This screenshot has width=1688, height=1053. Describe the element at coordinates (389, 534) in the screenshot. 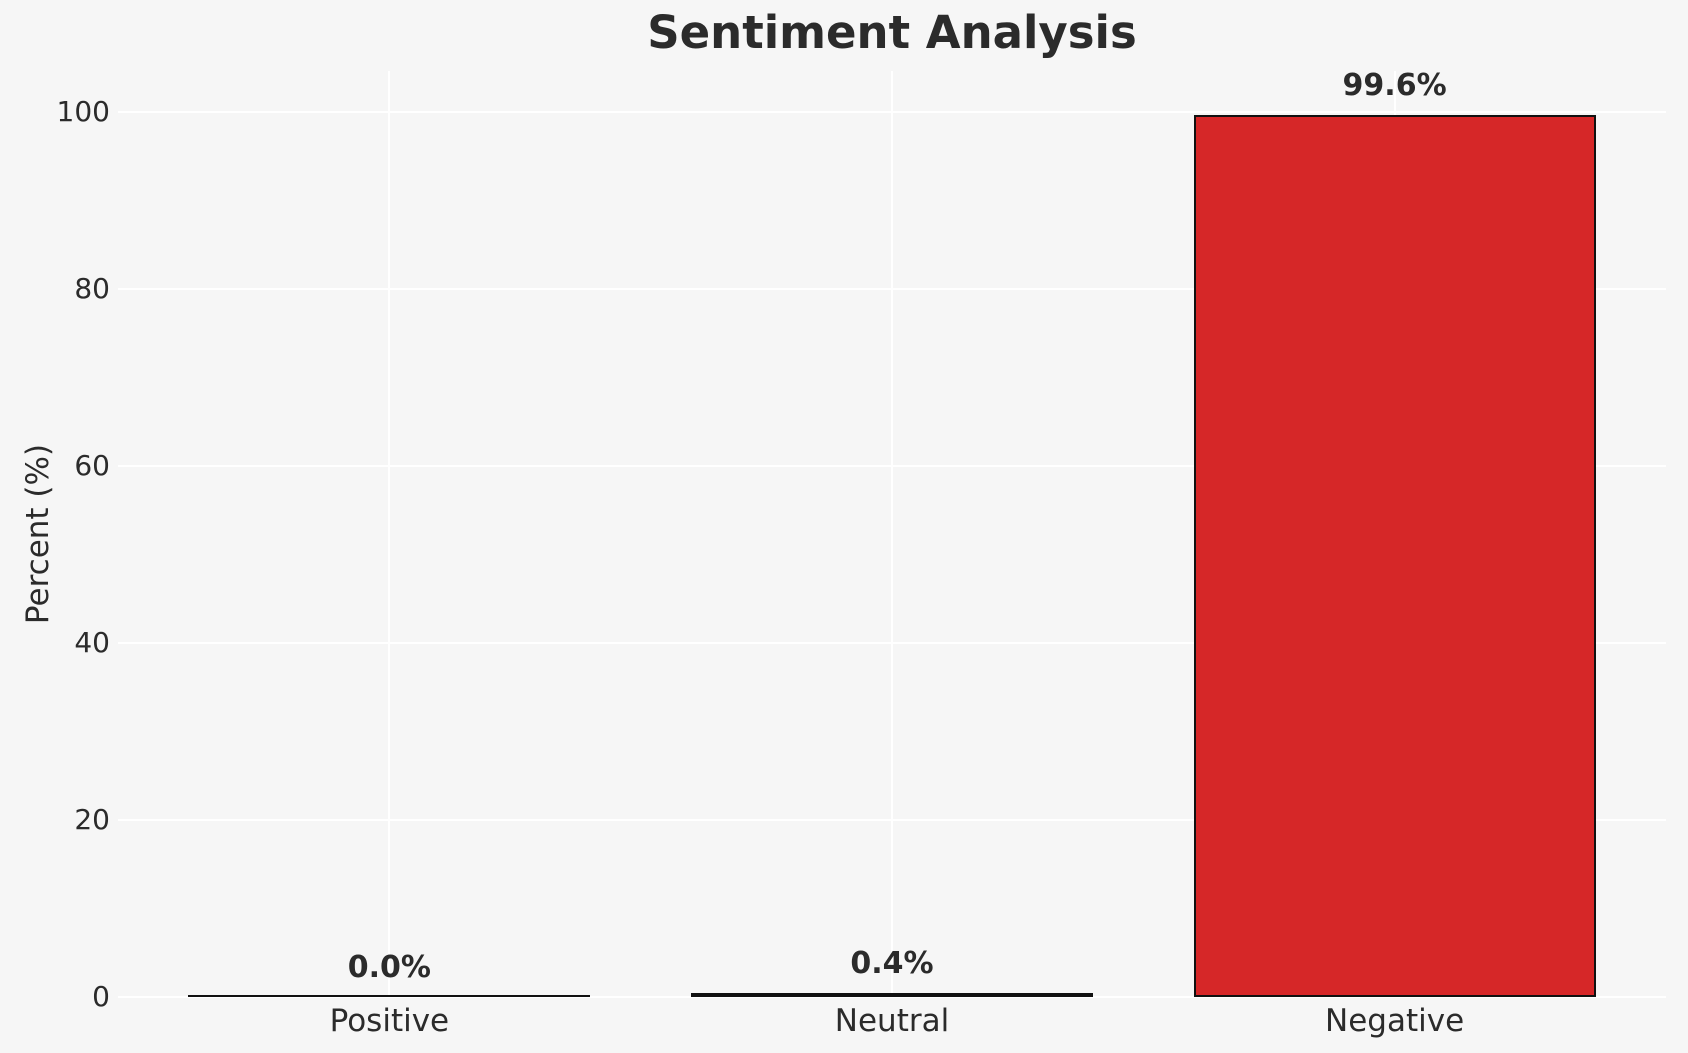

I see `v-gridline-positive` at that location.